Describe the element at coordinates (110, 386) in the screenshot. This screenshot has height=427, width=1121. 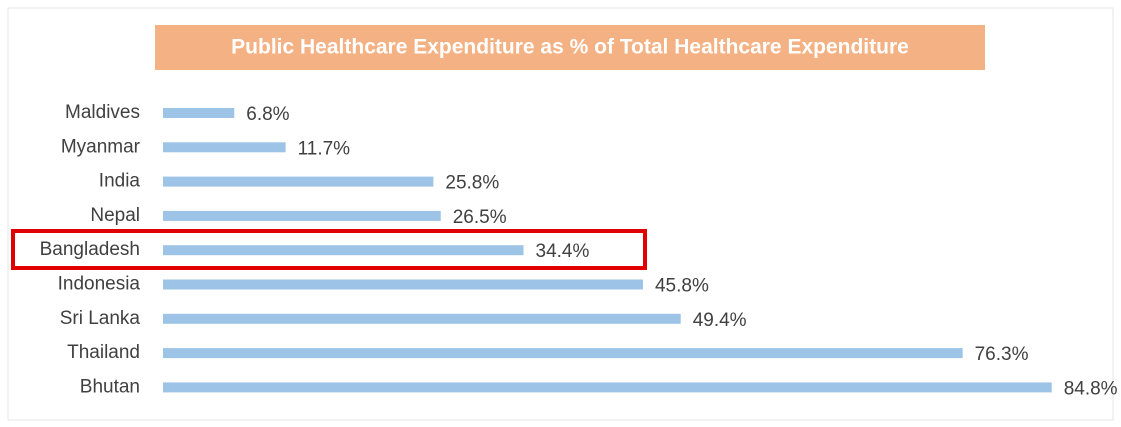
I see `category-label: Bhutan` at that location.